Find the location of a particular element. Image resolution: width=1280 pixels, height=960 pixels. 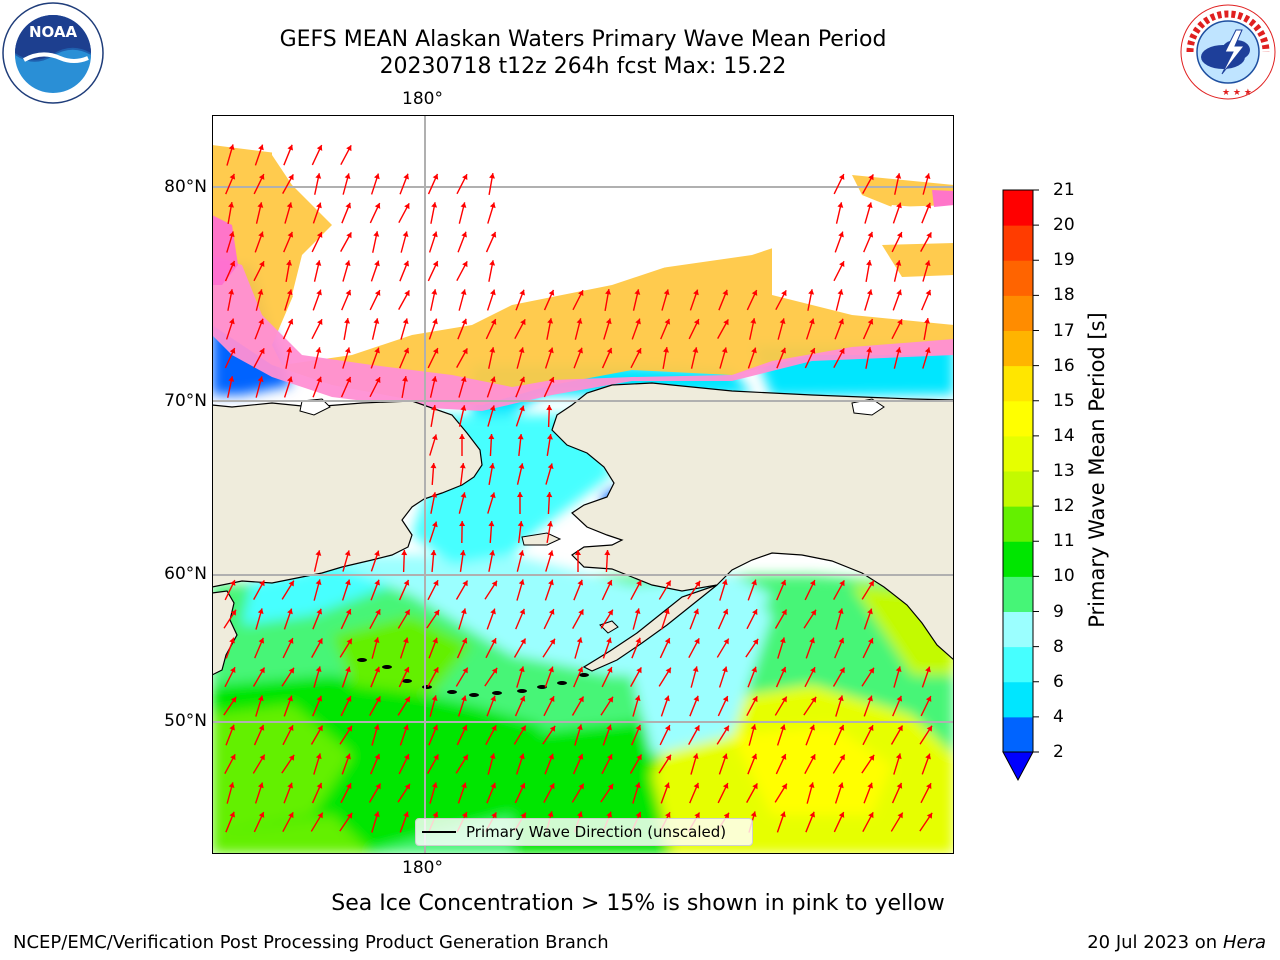

colorbar-tick-label: 8 is located at coordinates (1058, 646).